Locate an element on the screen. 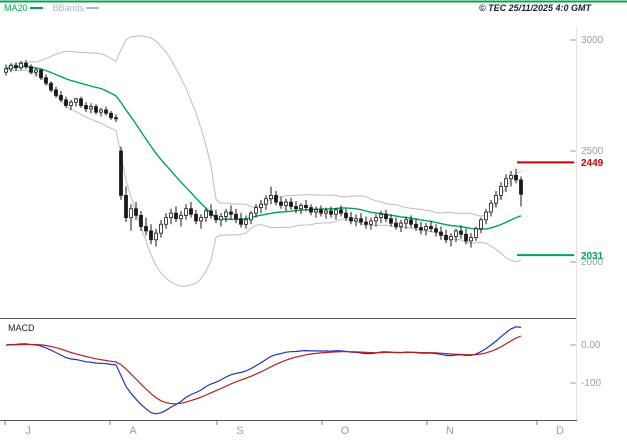  macd-tick-zero: 0.00 is located at coordinates (591, 345).